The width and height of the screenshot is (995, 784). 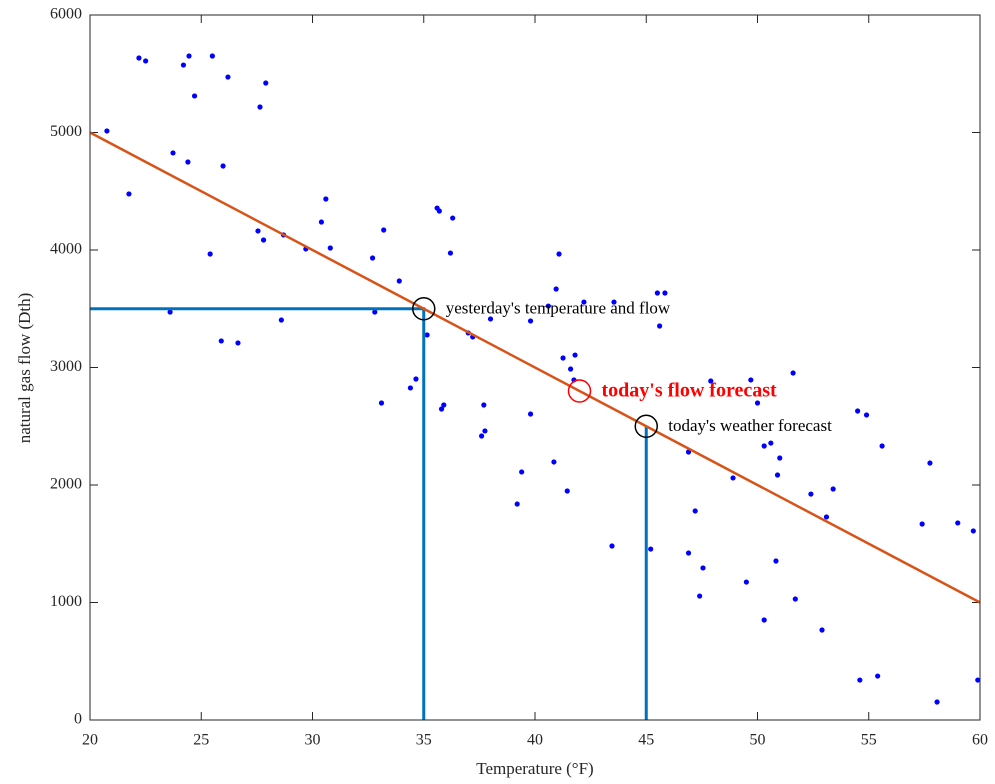 What do you see at coordinates (66, 249) in the screenshot?
I see `y-tick-label: 4000` at bounding box center [66, 249].